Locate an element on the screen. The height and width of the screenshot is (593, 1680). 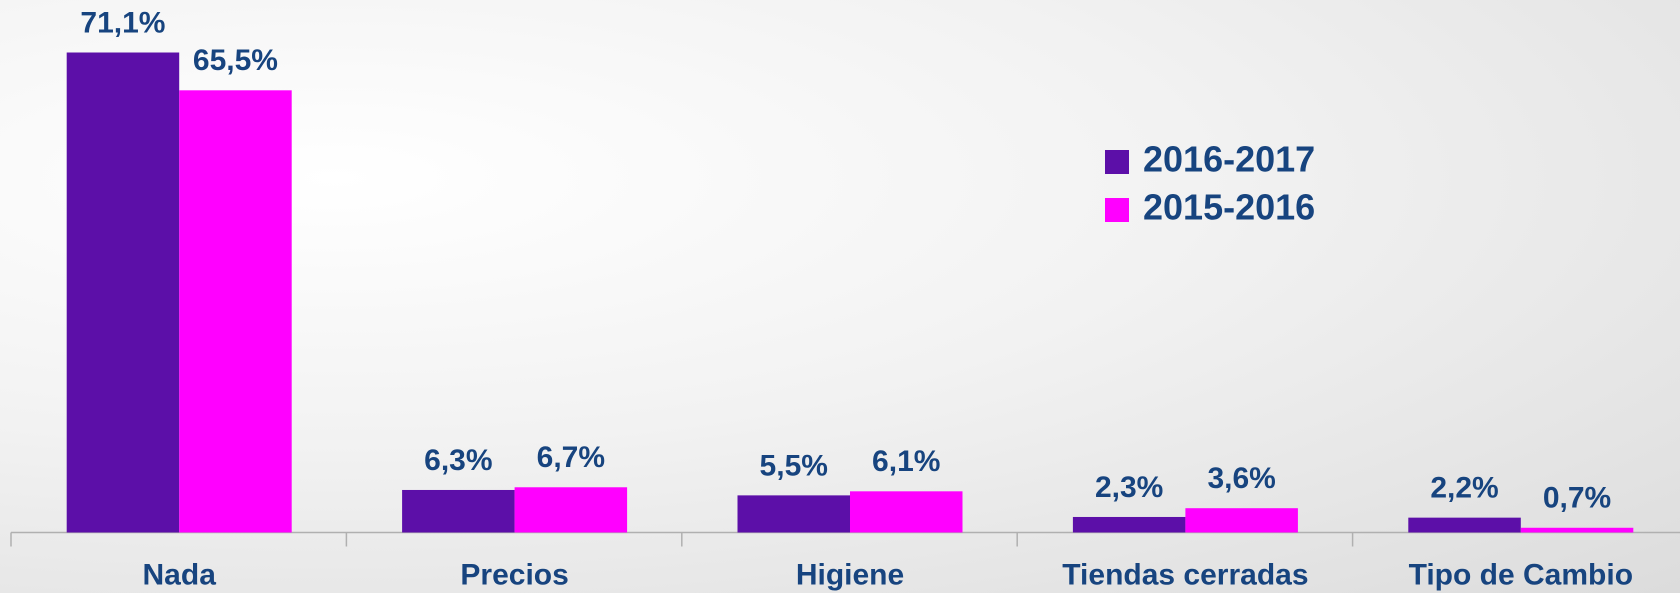
value-label: 0,7% is located at coordinates (1577, 498).